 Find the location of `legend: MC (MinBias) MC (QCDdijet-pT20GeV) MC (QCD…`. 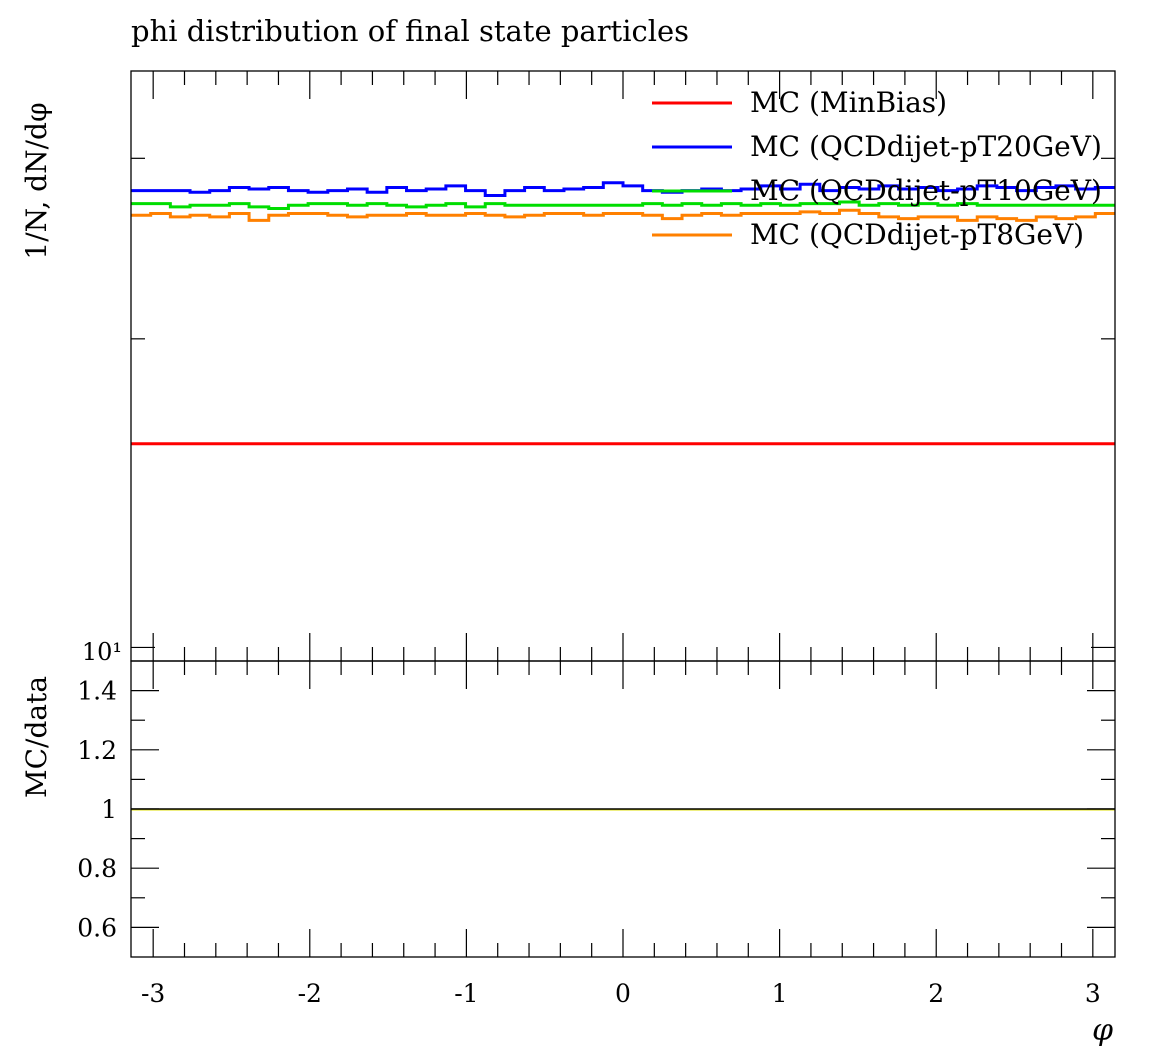

legend: MC (MinBias) MC (QCDdijet-pT20GeV) MC (QCD… is located at coordinates (877, 168).